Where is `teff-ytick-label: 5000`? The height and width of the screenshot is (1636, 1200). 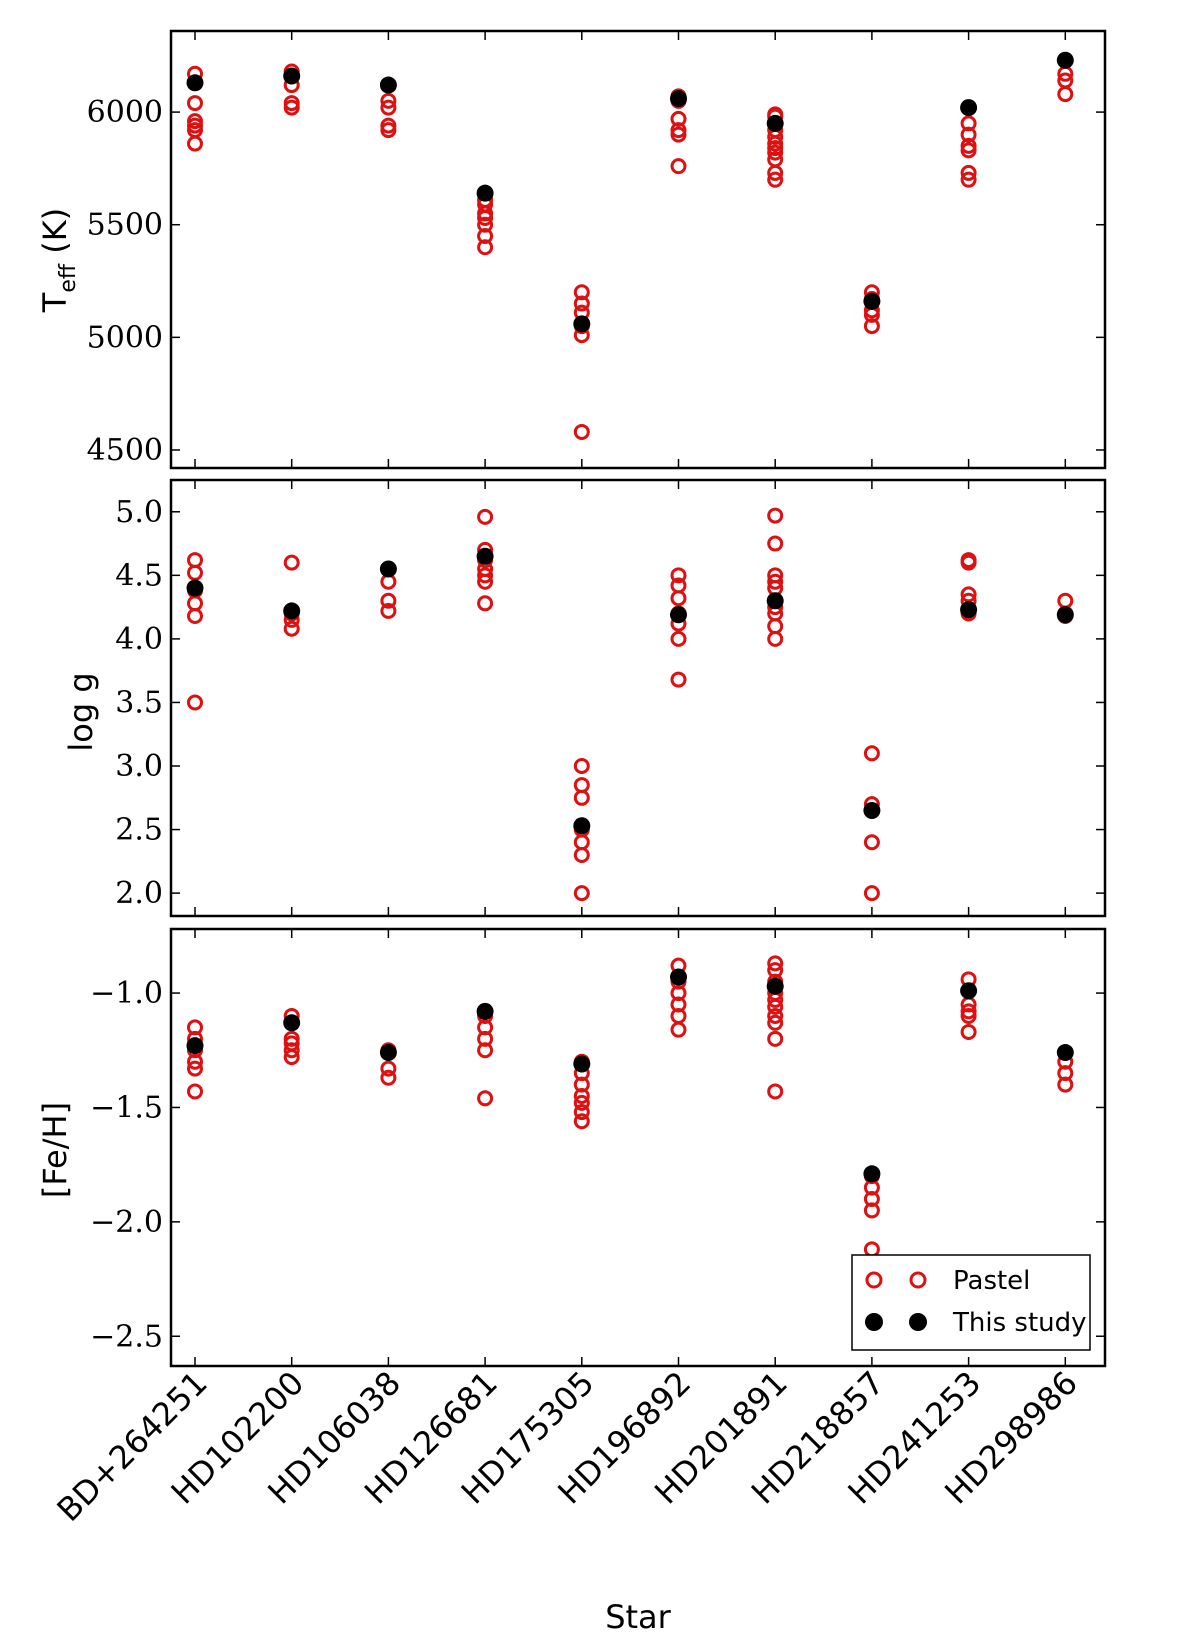
teff-ytick-label: 5000 is located at coordinates (125, 337).